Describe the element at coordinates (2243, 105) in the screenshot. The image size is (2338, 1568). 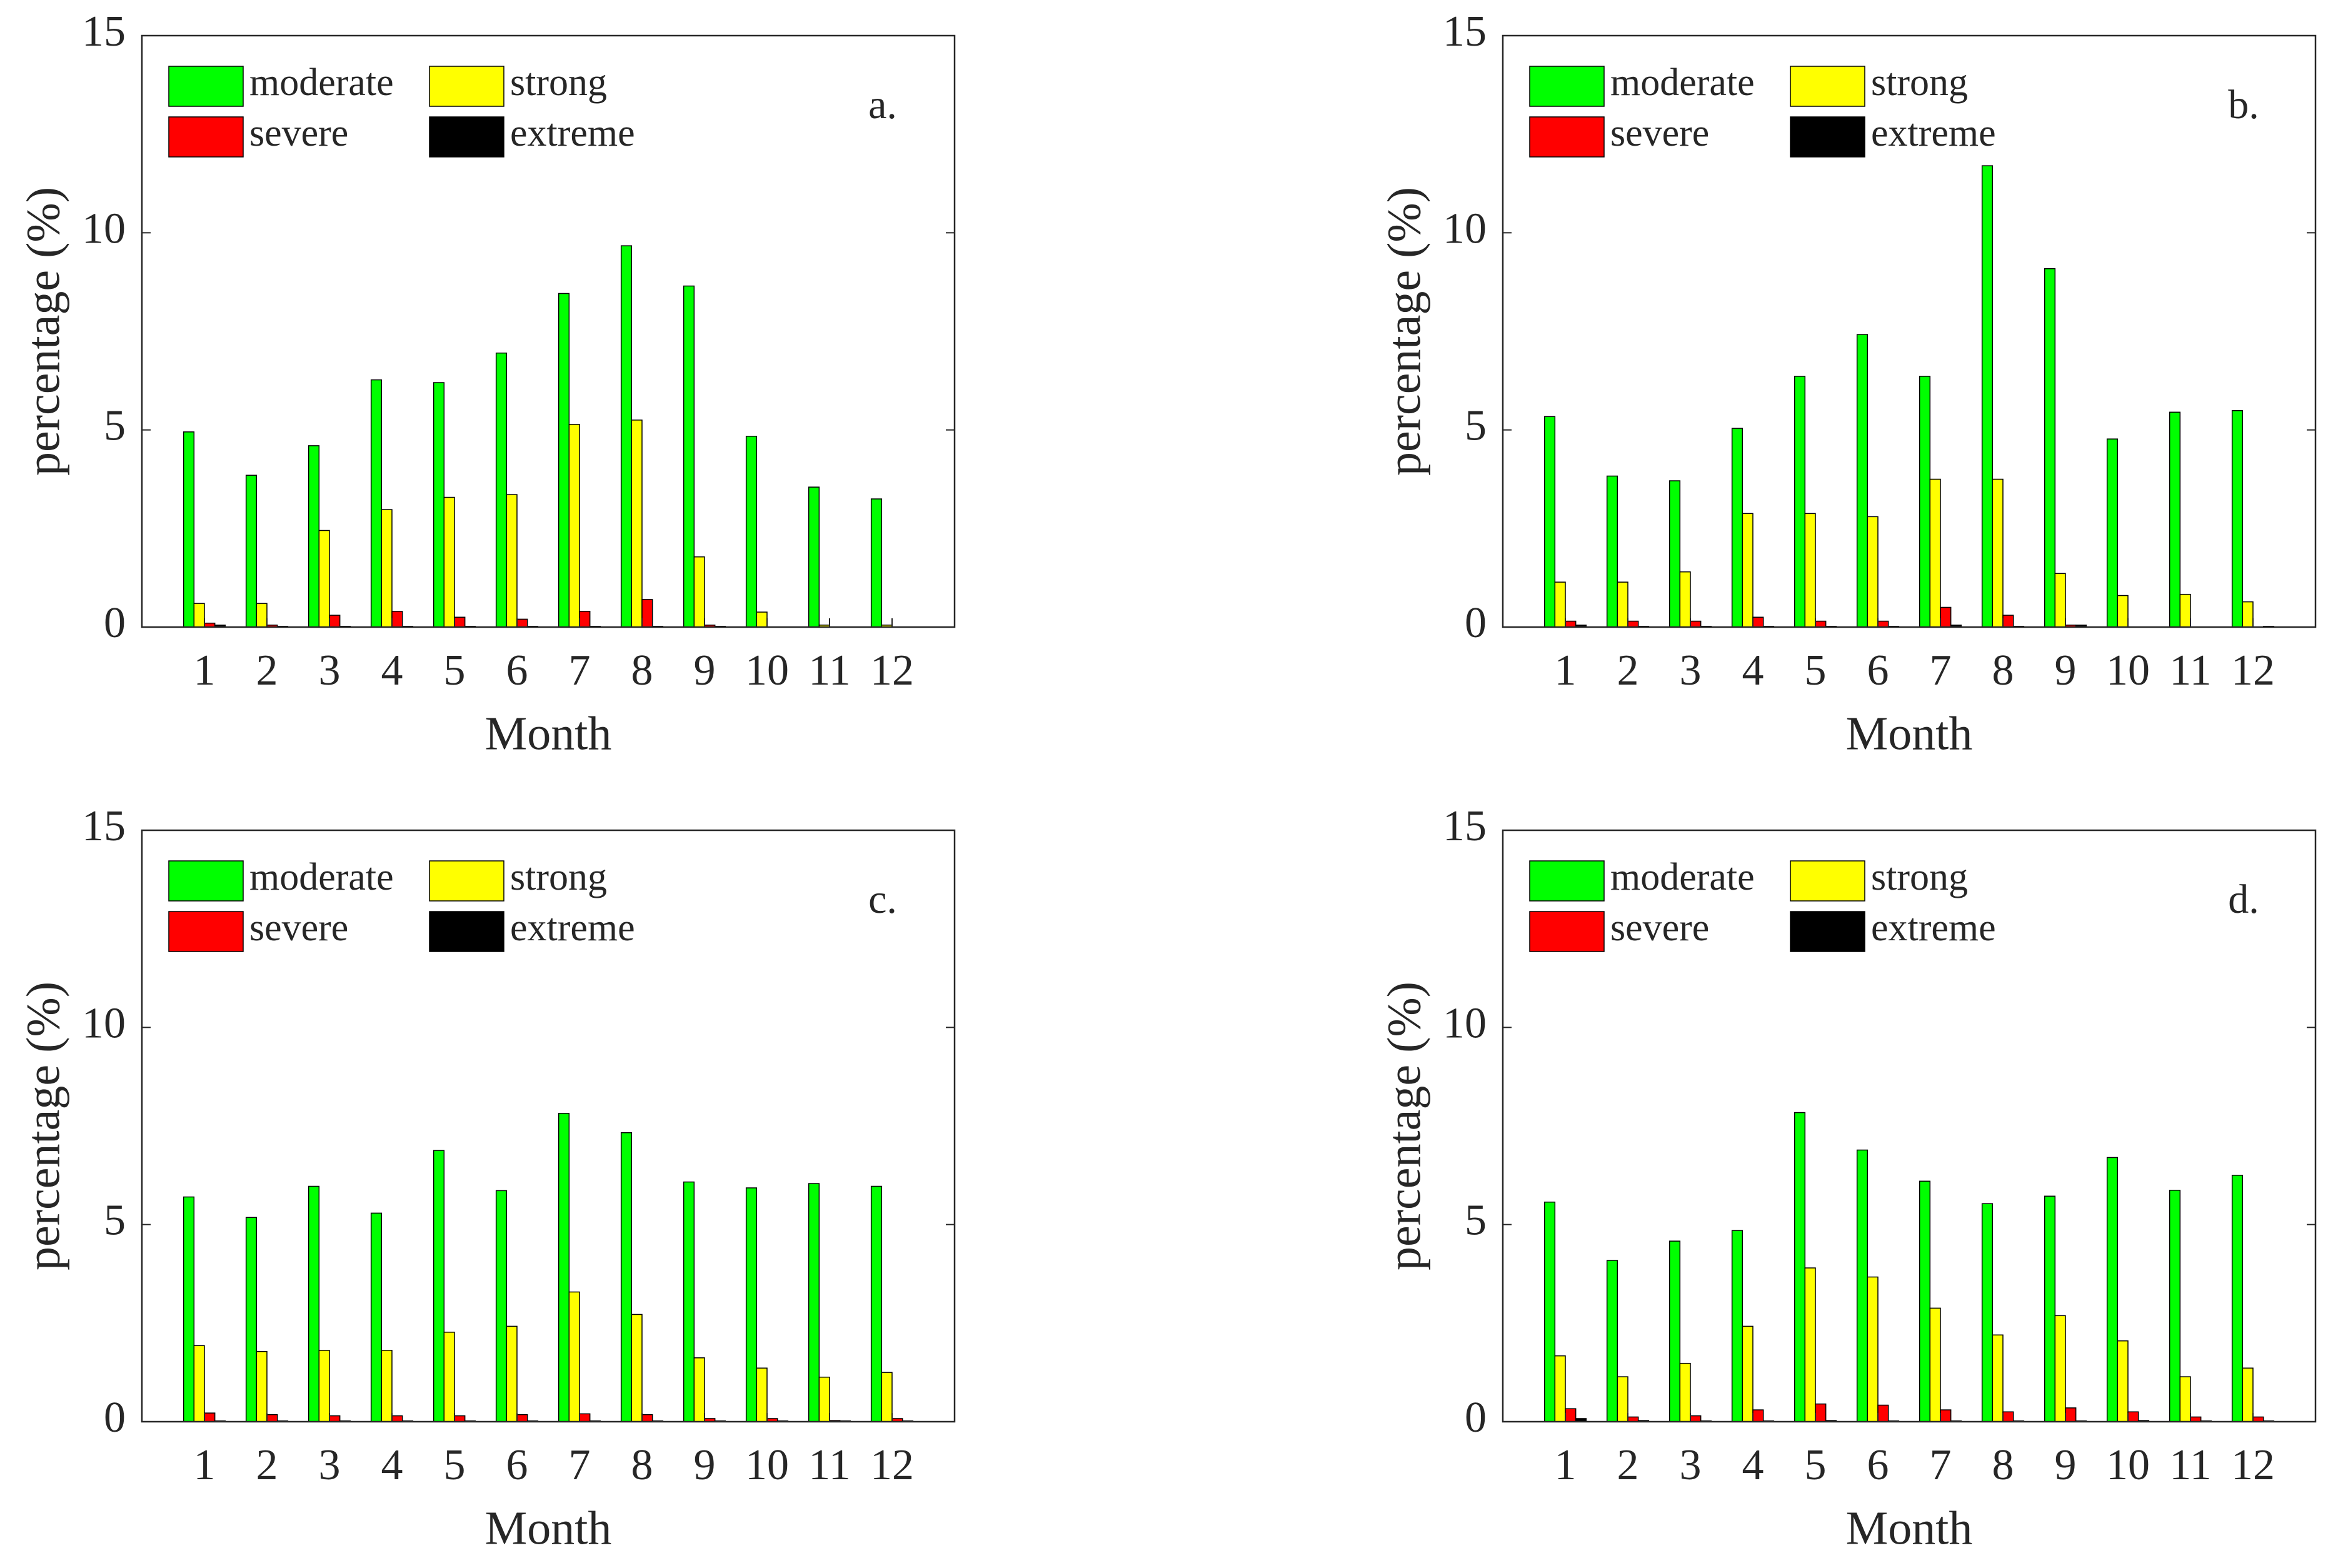
I see `panel-label: b.` at that location.